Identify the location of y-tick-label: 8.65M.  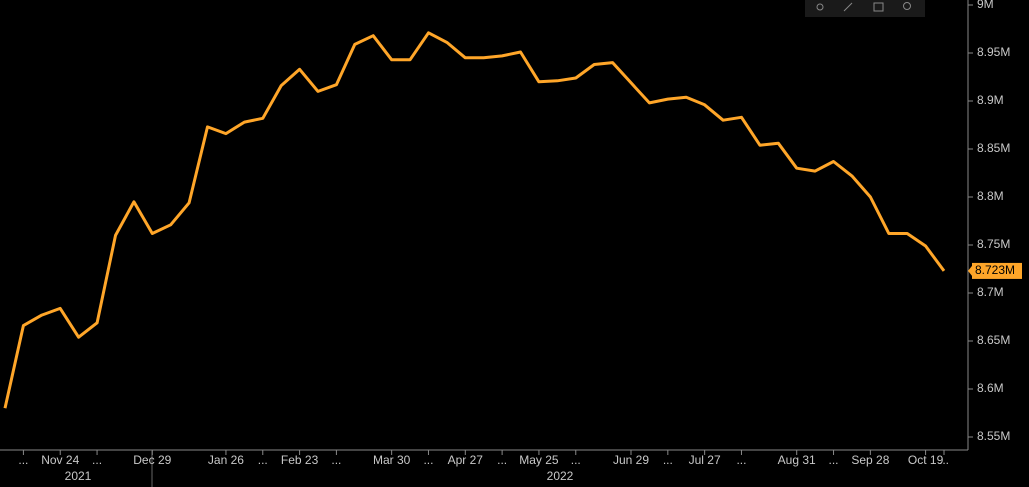
(993, 340).